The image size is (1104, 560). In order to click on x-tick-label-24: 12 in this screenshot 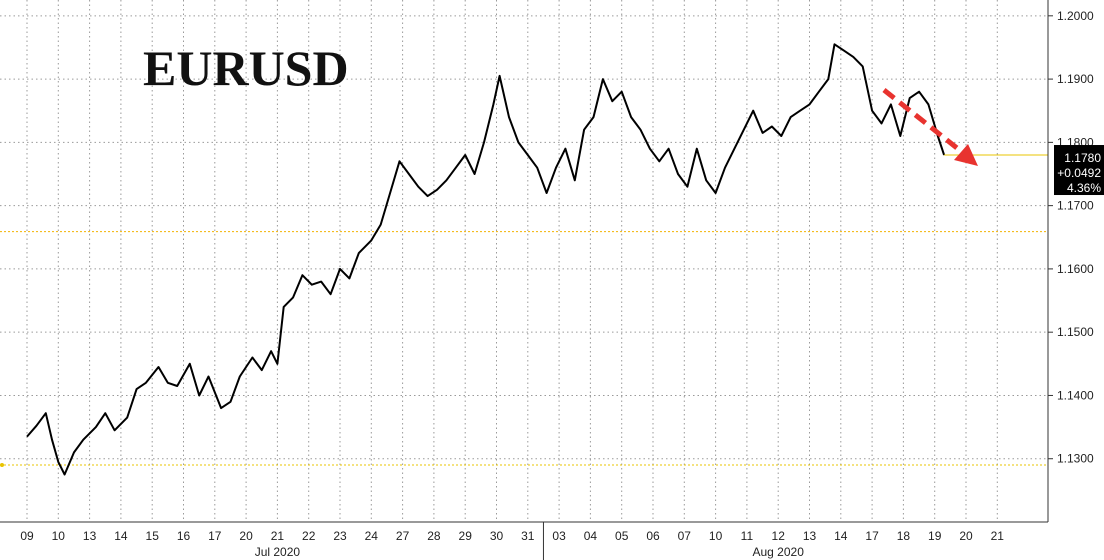, I will do `click(779, 536)`.